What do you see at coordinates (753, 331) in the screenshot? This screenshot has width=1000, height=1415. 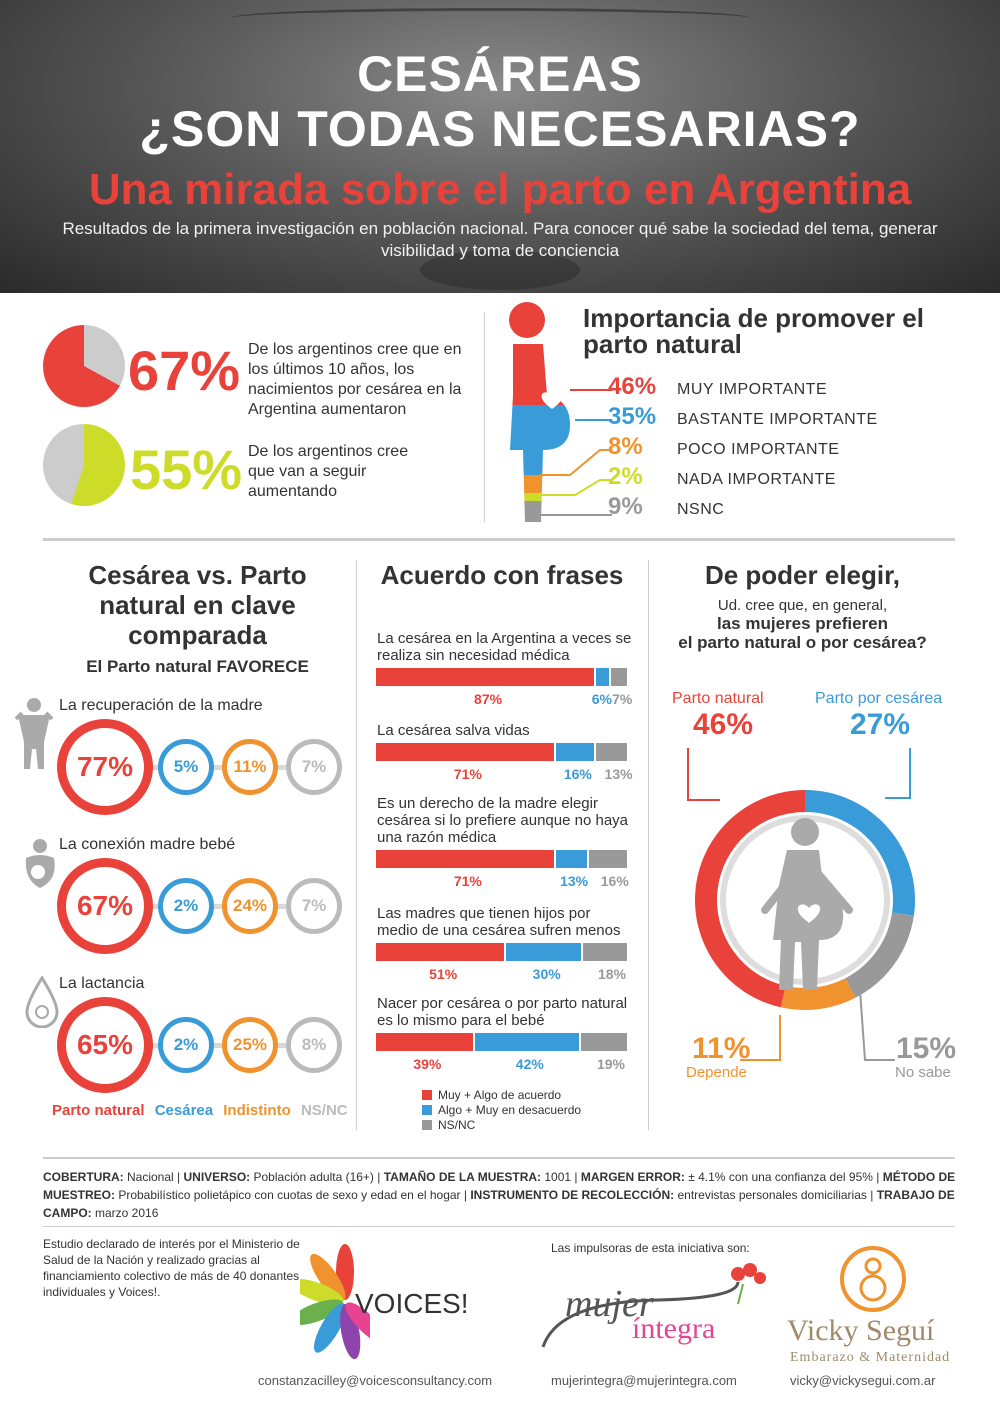 I see `importance-title: Importancia de promover el parto natural` at bounding box center [753, 331].